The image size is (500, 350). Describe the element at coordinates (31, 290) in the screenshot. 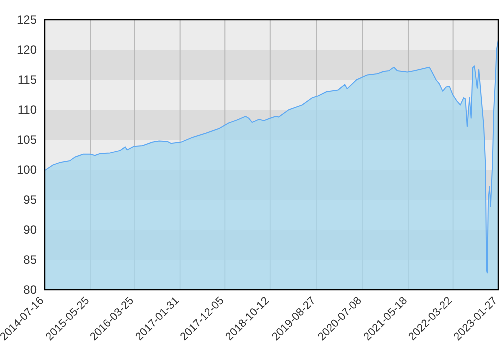

I see `y-tick-label: 80` at that location.